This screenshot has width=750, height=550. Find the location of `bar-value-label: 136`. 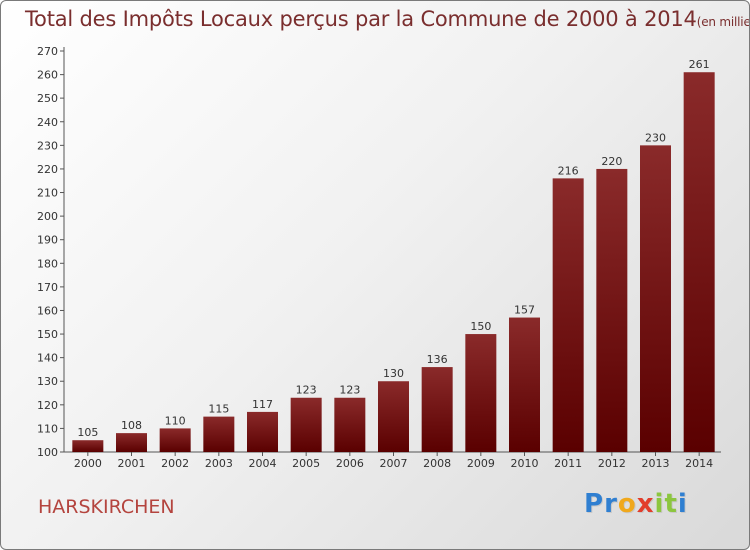

bar-value-label: 136 is located at coordinates (437, 359).